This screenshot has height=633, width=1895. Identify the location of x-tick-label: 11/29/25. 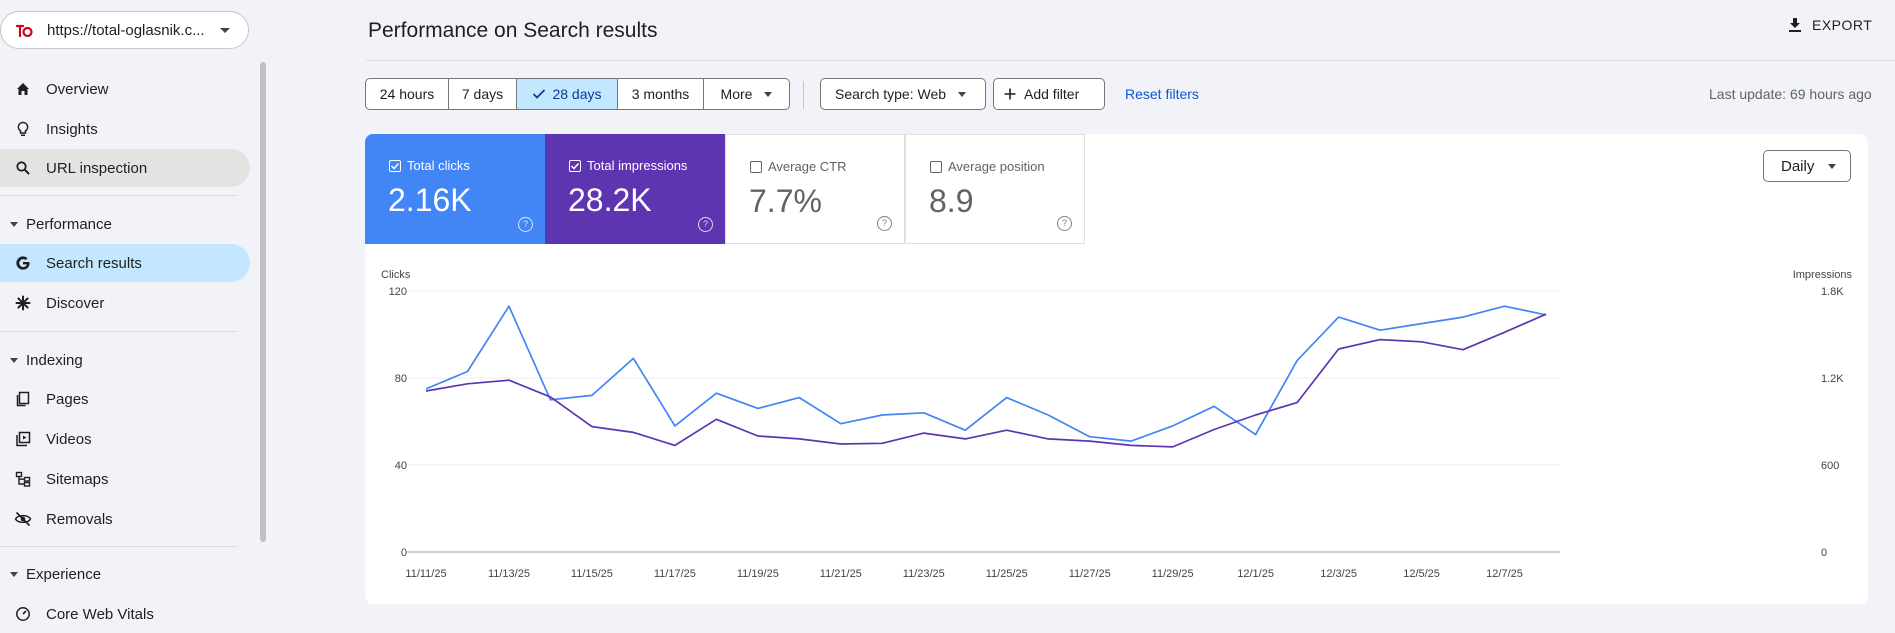
(1173, 574).